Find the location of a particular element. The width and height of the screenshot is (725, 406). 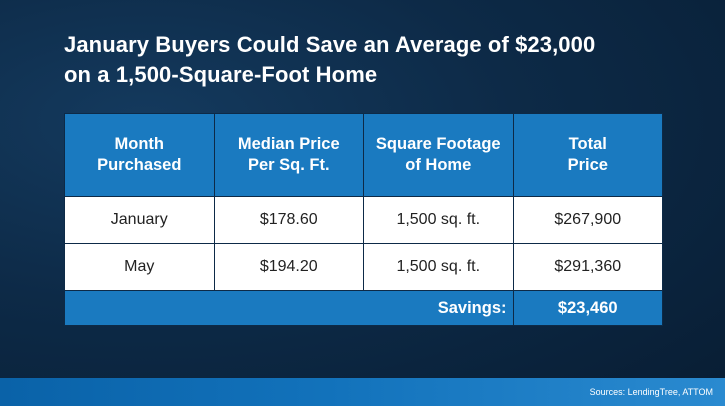

header-square-footage: Square Footage of Home is located at coordinates (438, 155).